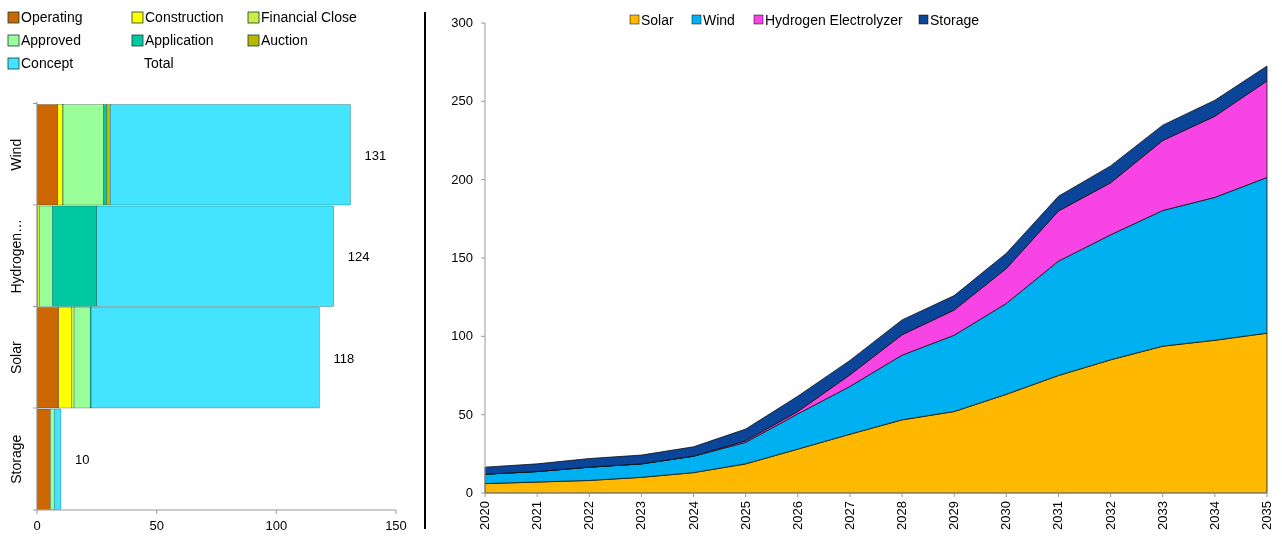 Image resolution: width=1282 pixels, height=545 pixels. Describe the element at coordinates (1214, 515) in the screenshot. I see `x-tick-label: 2034` at that location.